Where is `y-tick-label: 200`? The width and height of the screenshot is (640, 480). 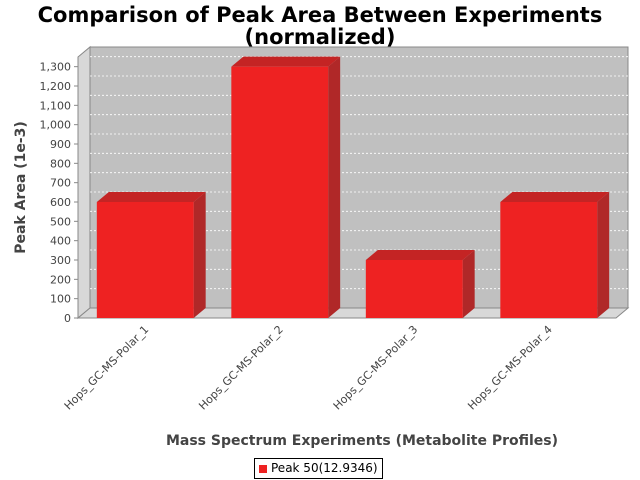
y-tick-label: 200 is located at coordinates (60, 279).